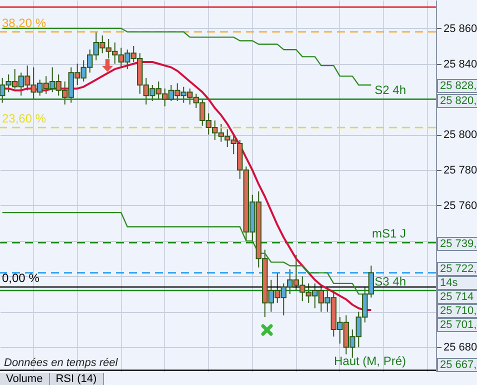 The image size is (477, 385). What do you see at coordinates (370, 361) in the screenshot?
I see `ref-line-label: Haut (M, Pré)` at bounding box center [370, 361].